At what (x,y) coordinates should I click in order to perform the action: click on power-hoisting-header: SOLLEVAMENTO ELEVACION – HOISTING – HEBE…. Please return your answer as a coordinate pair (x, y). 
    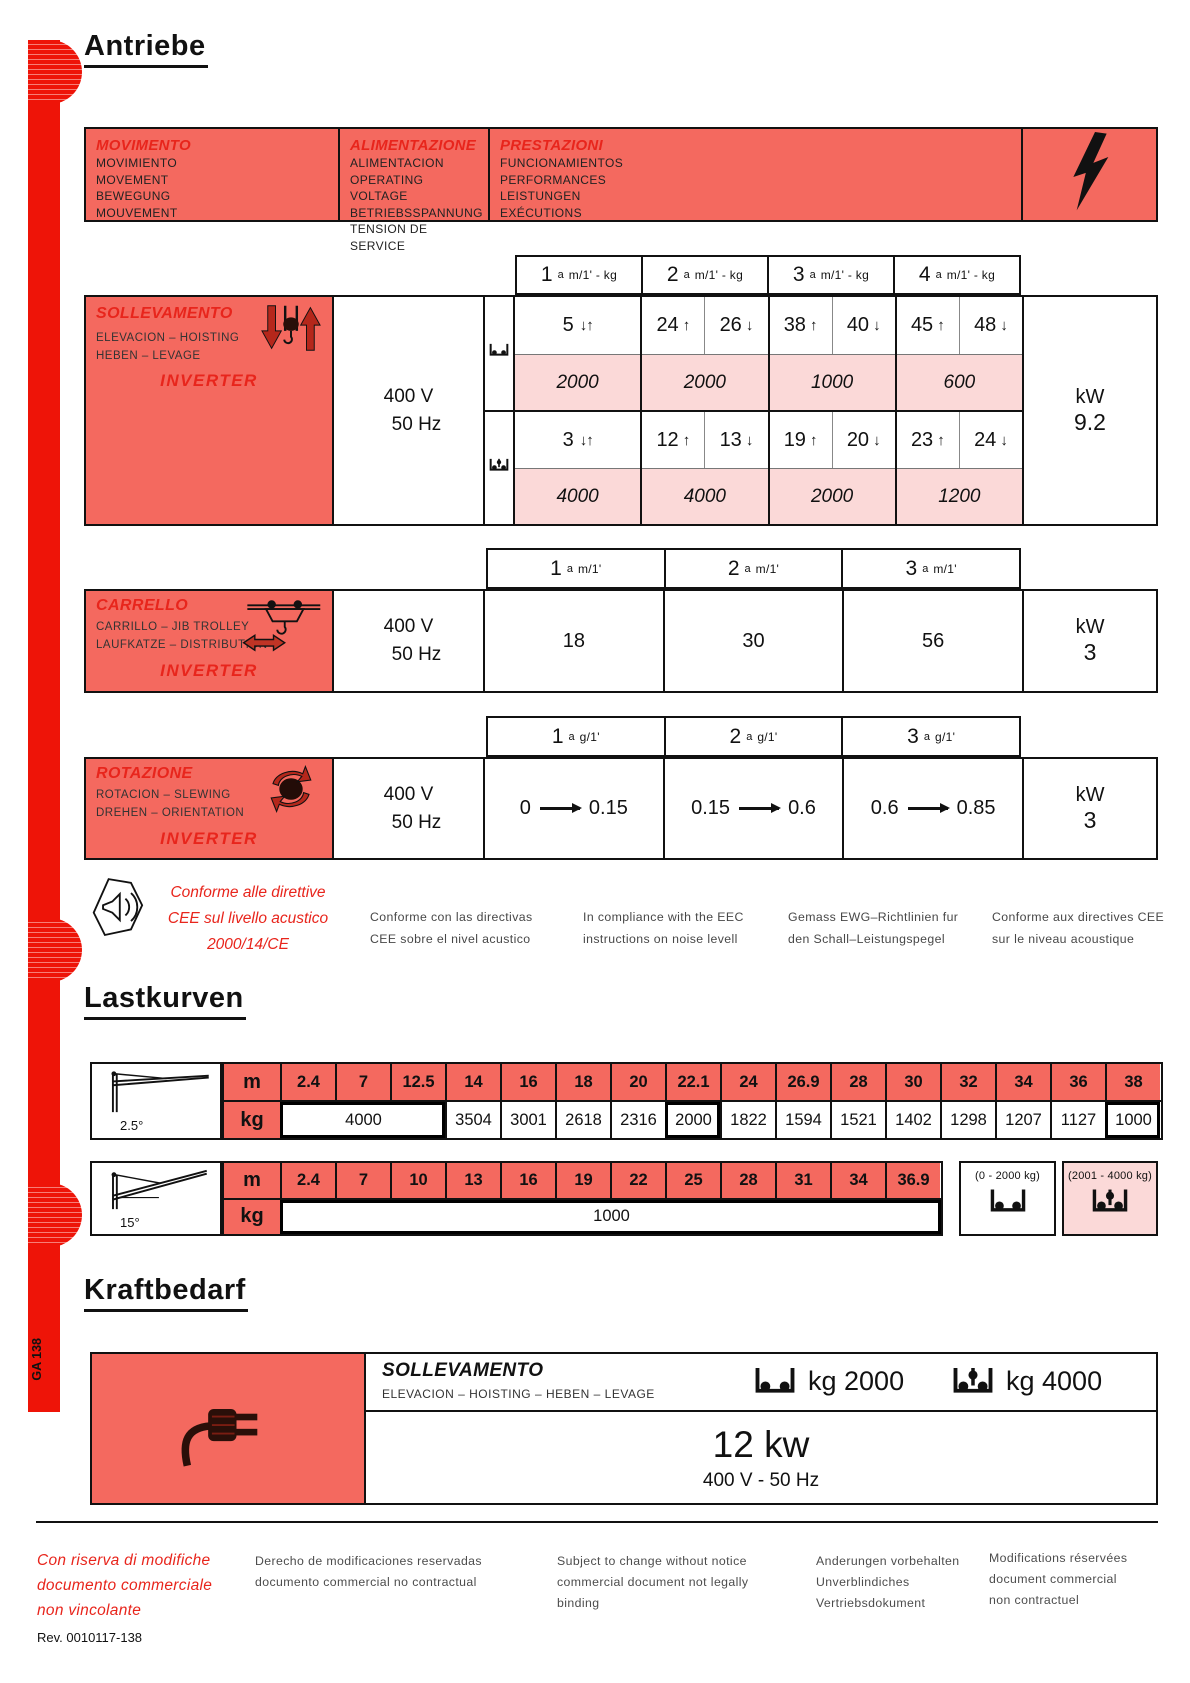
    Looking at the image, I should click on (761, 1383).